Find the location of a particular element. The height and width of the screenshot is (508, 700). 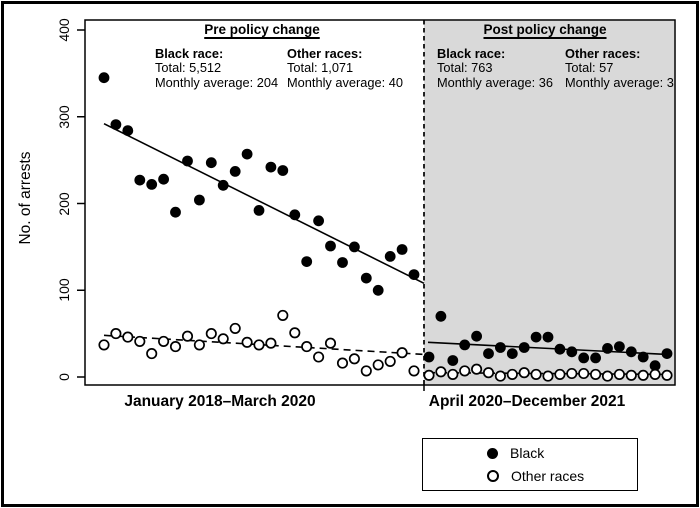

y-tick-label-100: 100 is located at coordinates (64, 290).